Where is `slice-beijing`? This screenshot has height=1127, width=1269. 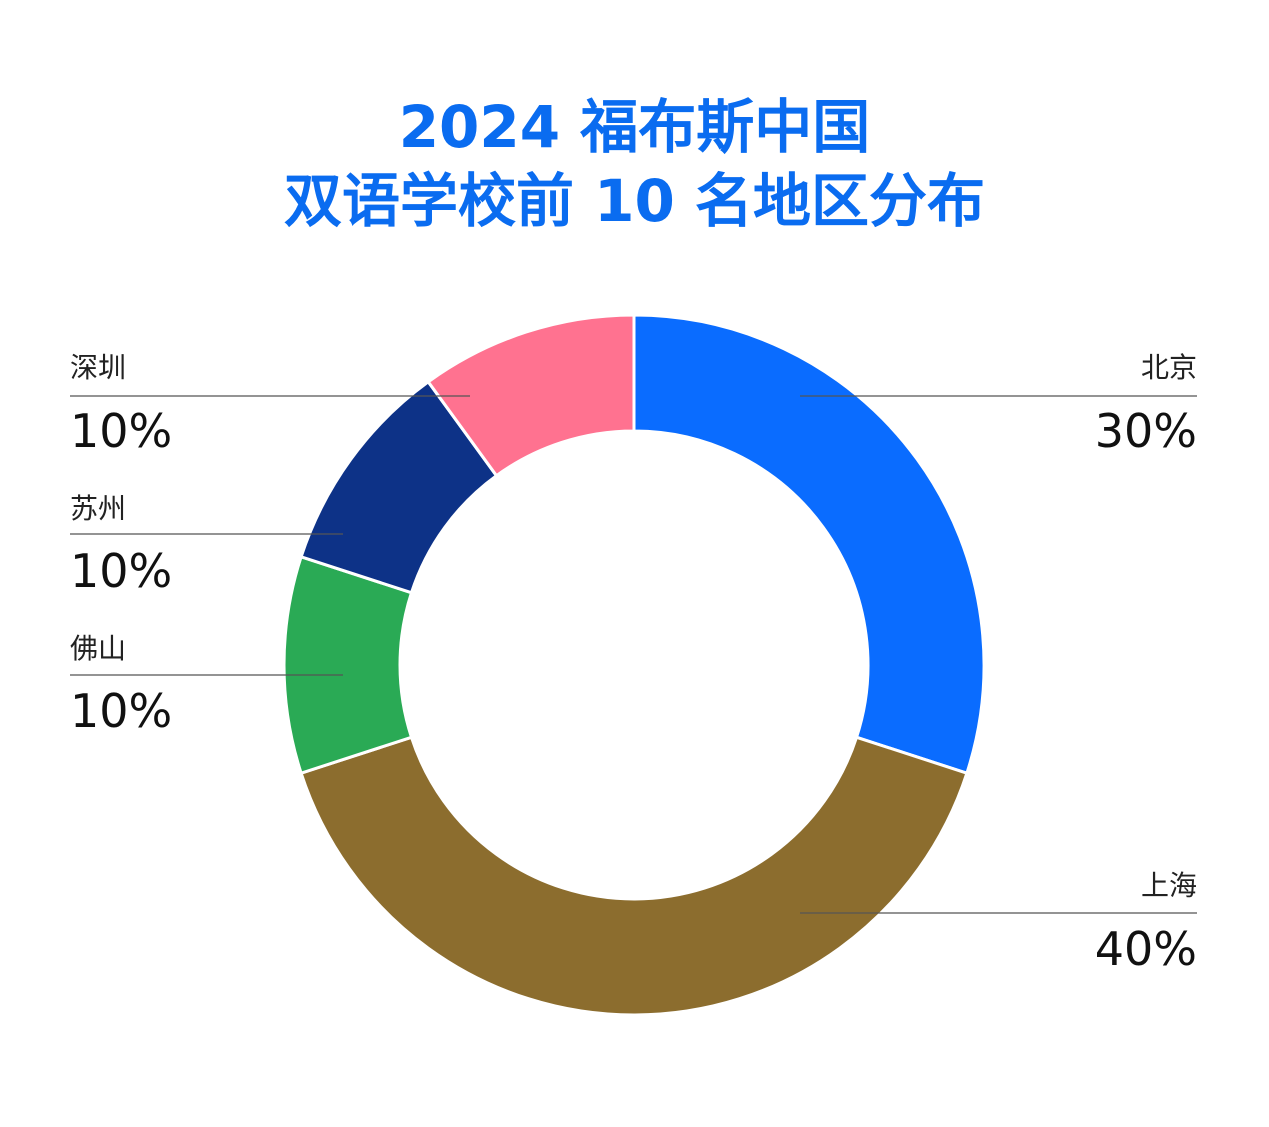 slice-beijing is located at coordinates (809, 544).